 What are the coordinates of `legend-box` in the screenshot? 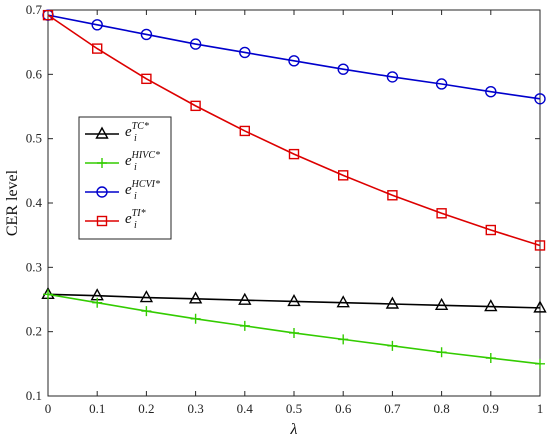 It's located at (125, 178).